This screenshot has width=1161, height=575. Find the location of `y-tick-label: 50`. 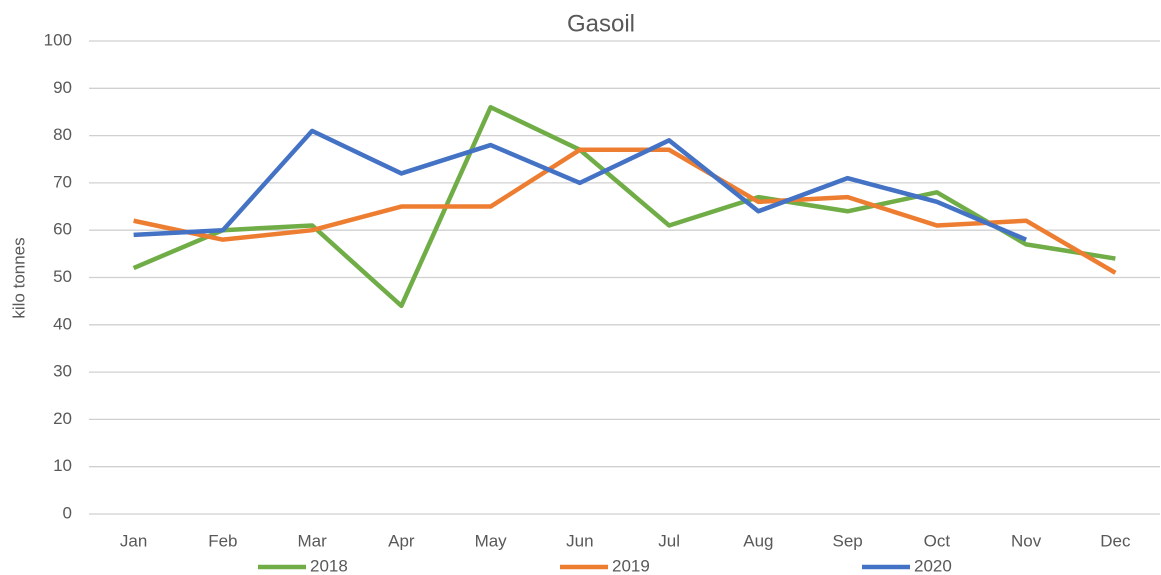

y-tick-label: 50 is located at coordinates (62, 276).